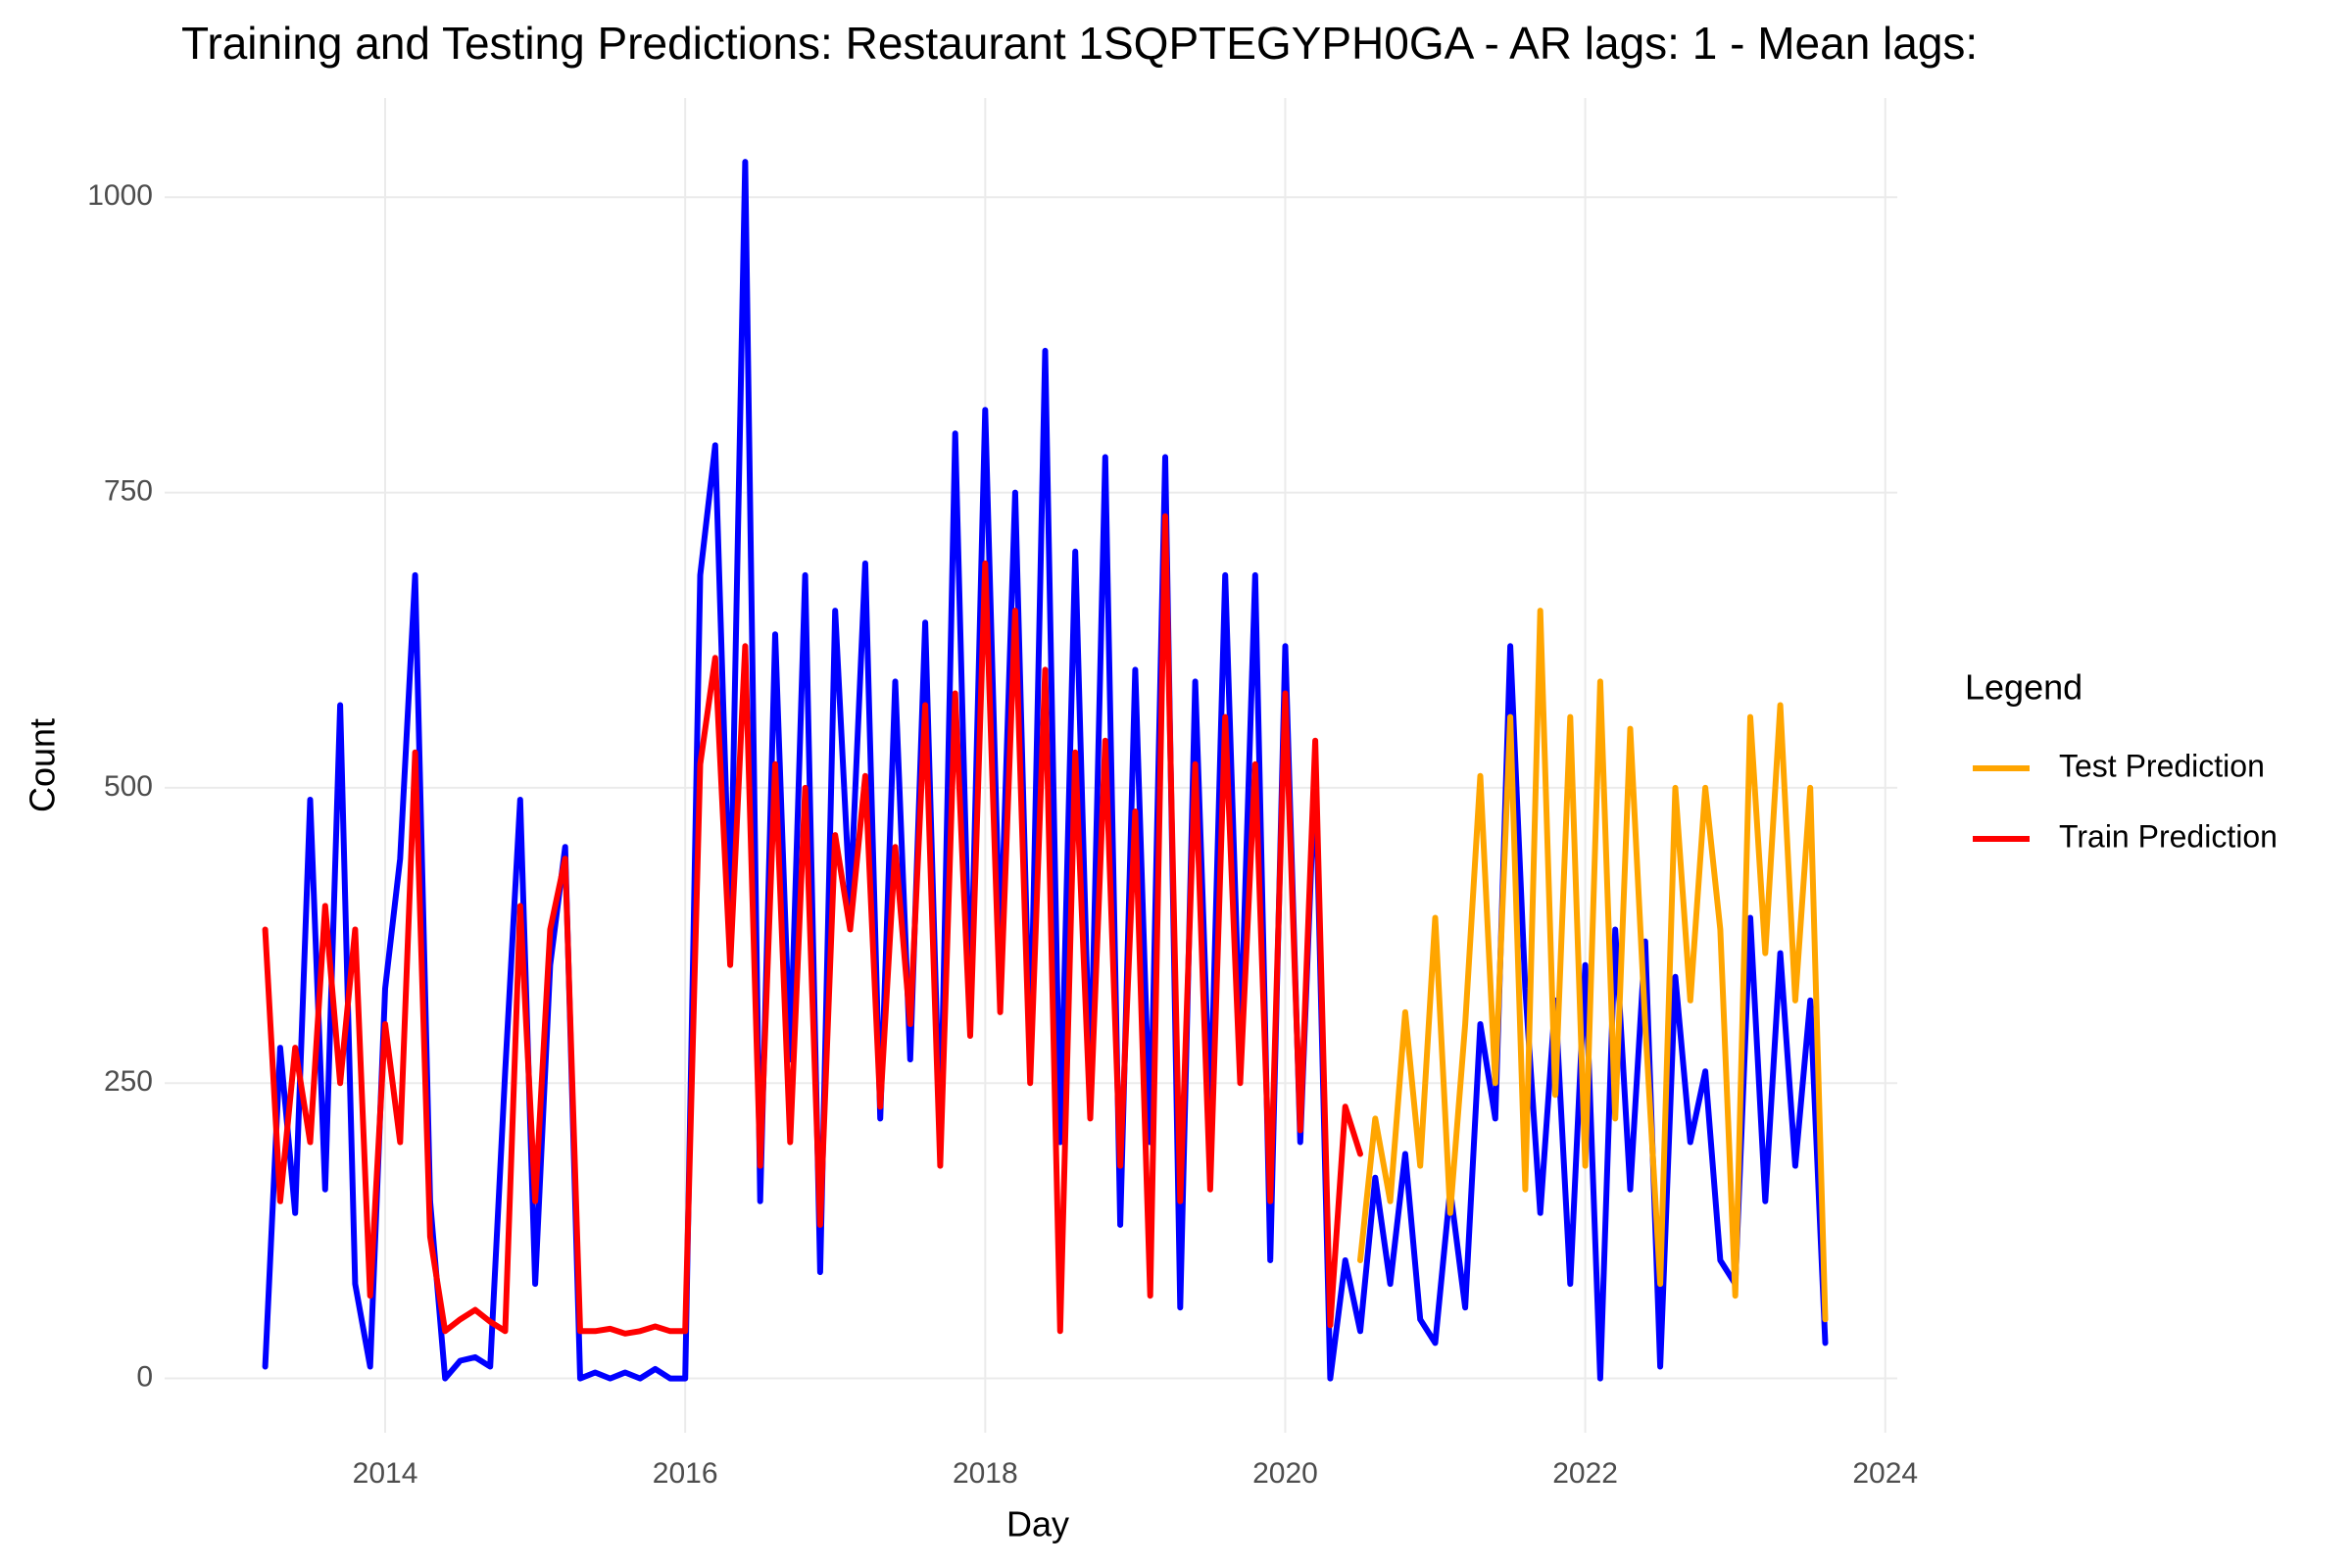 The width and height of the screenshot is (2352, 1568). I want to click on y-tick-label: 500, so click(128, 786).